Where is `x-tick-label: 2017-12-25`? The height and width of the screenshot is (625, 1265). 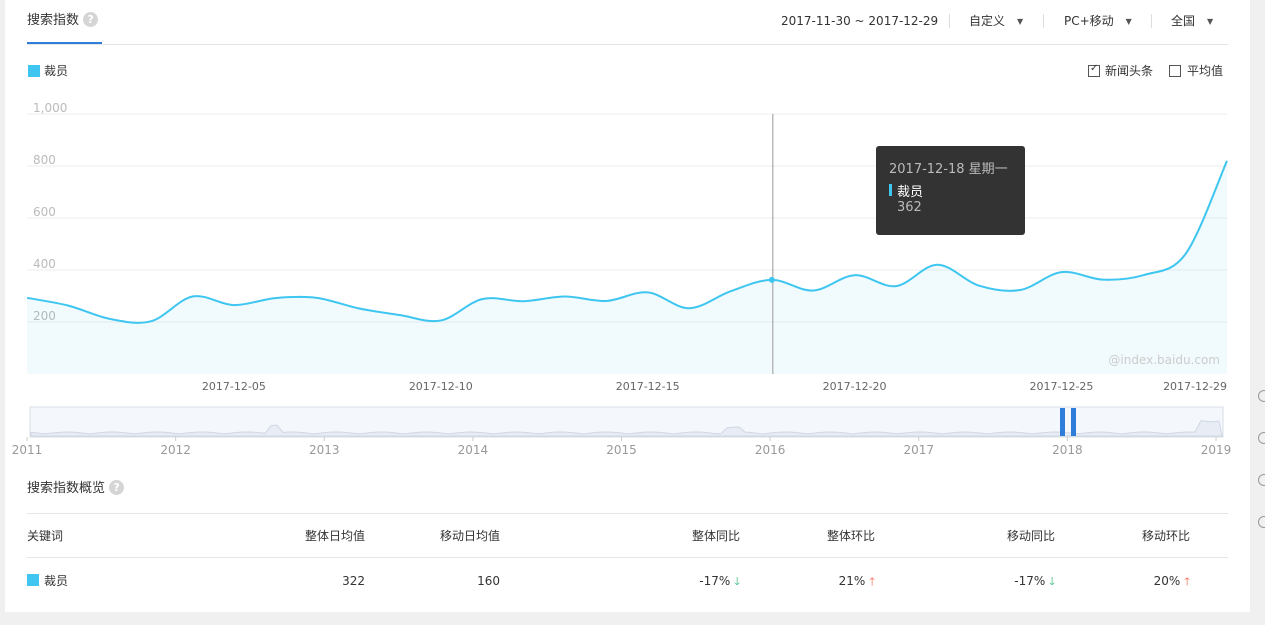 x-tick-label: 2017-12-25 is located at coordinates (1062, 386).